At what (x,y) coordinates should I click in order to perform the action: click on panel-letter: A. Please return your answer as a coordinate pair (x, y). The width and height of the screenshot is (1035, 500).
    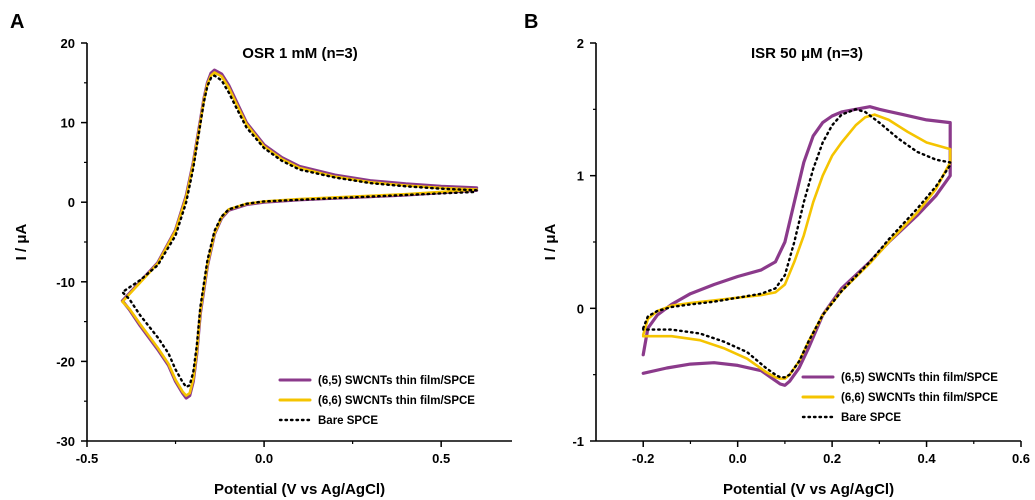
    Looking at the image, I should click on (17, 22).